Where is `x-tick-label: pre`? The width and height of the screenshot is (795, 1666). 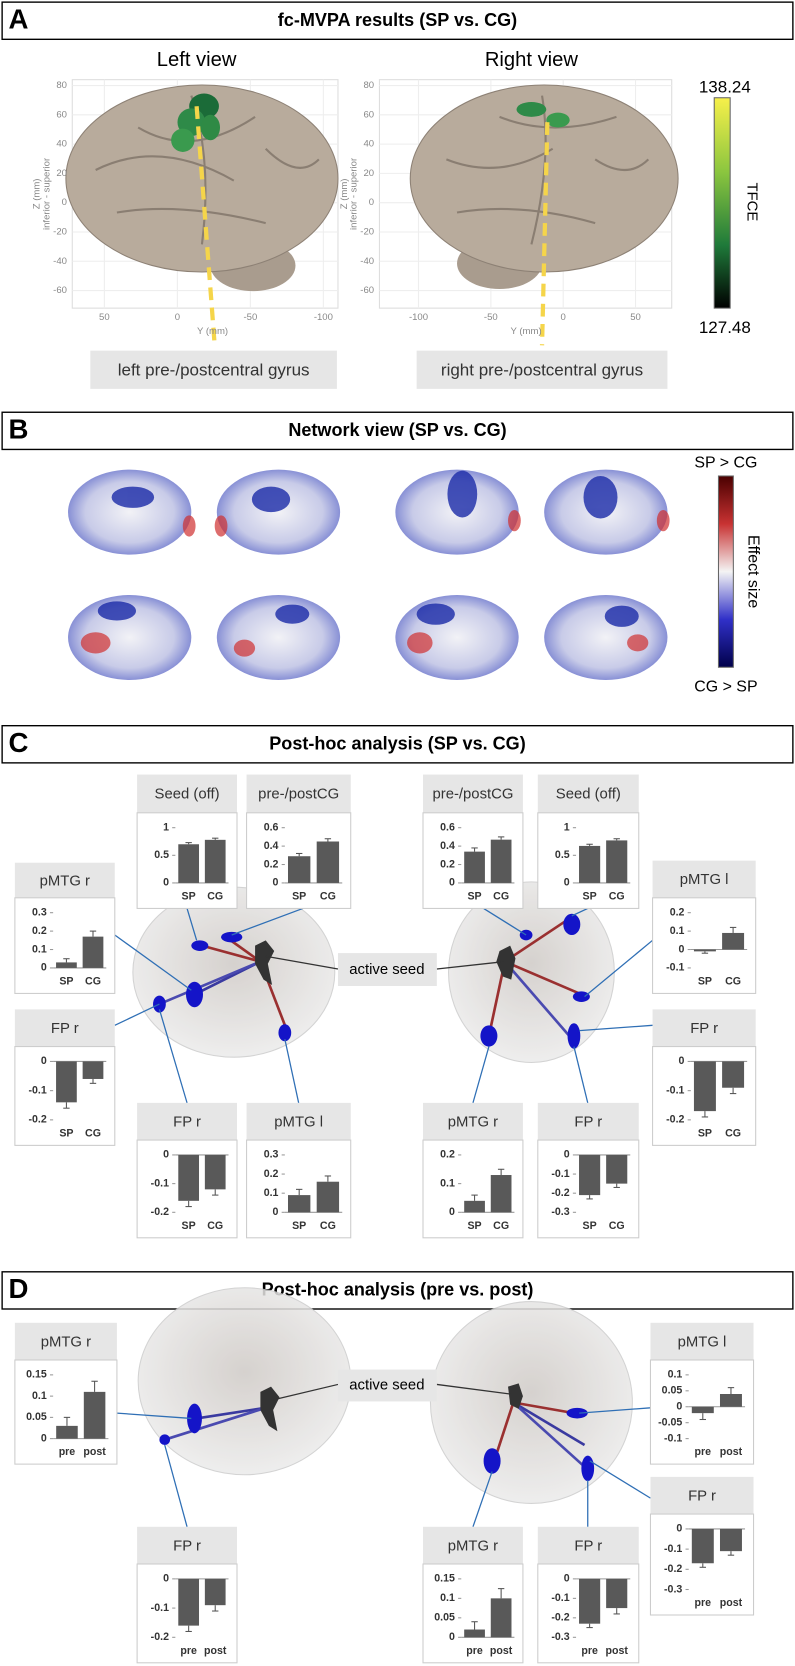 x-tick-label: pre is located at coordinates (188, 1651).